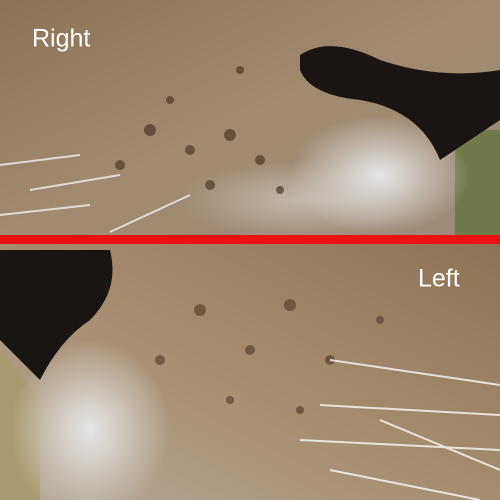  I want to click on bottom-label: Left, so click(439, 279).